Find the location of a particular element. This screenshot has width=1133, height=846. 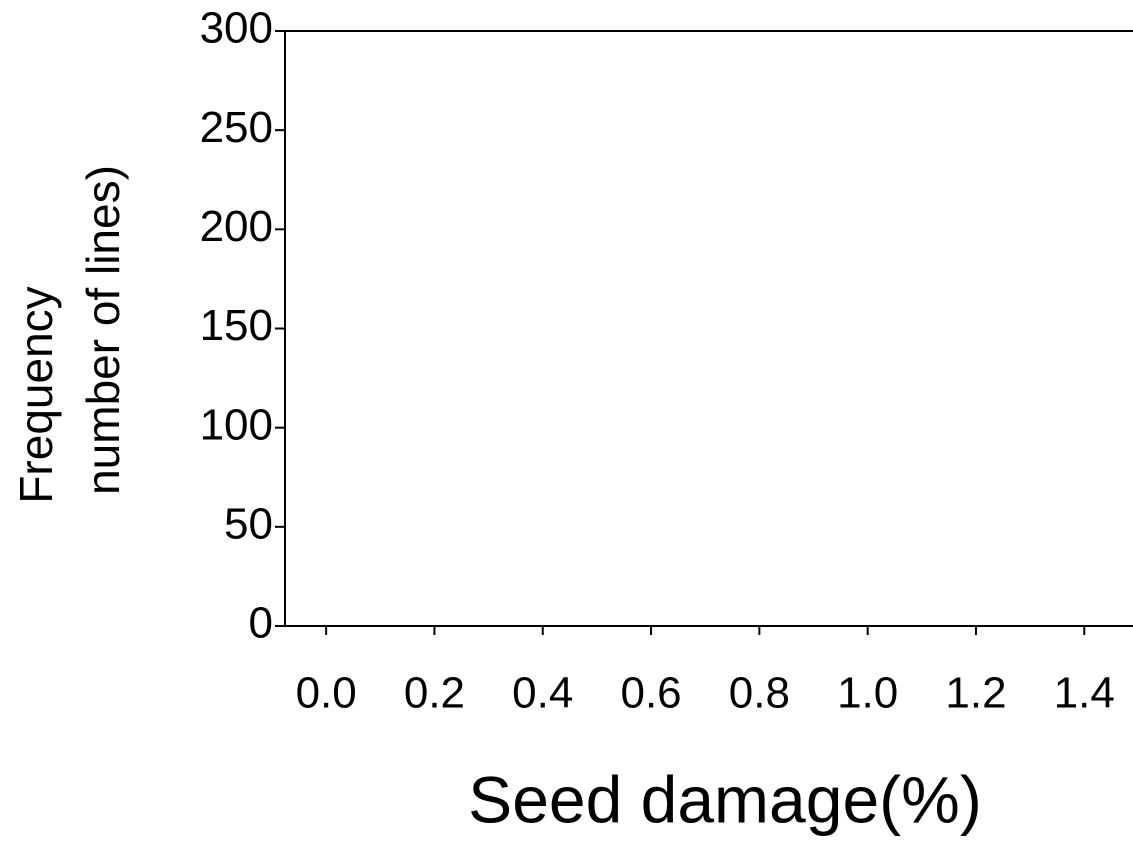

x-tick-label: 0.6 is located at coordinates (650, 693).